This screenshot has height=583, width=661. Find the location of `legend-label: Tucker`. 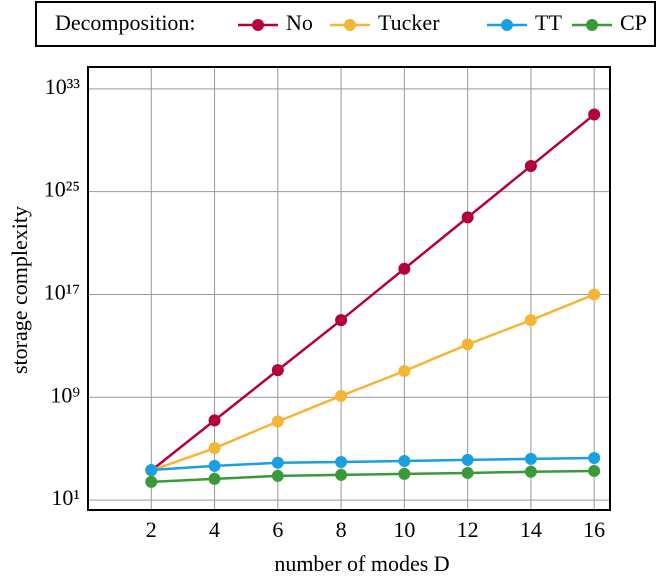

legend-label: Tucker is located at coordinates (409, 22).